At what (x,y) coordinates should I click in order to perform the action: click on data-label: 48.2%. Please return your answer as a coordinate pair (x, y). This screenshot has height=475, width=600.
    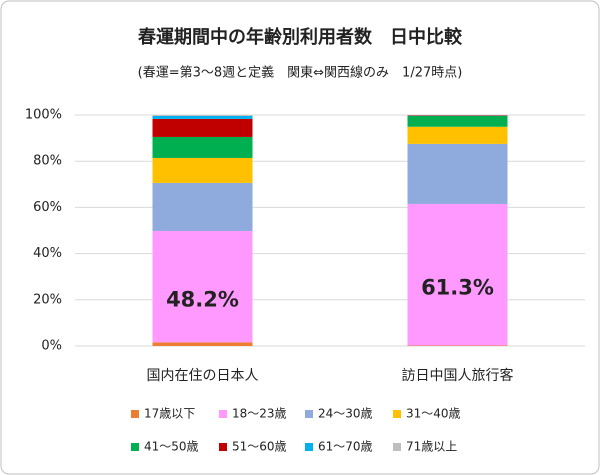
    Looking at the image, I should click on (202, 300).